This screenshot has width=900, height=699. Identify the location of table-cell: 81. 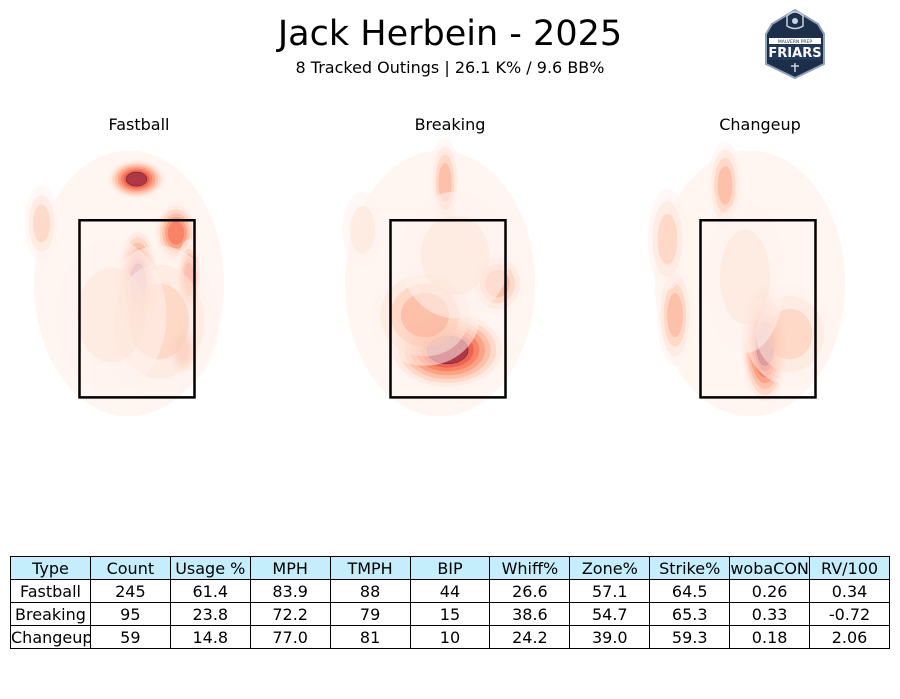
(370, 637).